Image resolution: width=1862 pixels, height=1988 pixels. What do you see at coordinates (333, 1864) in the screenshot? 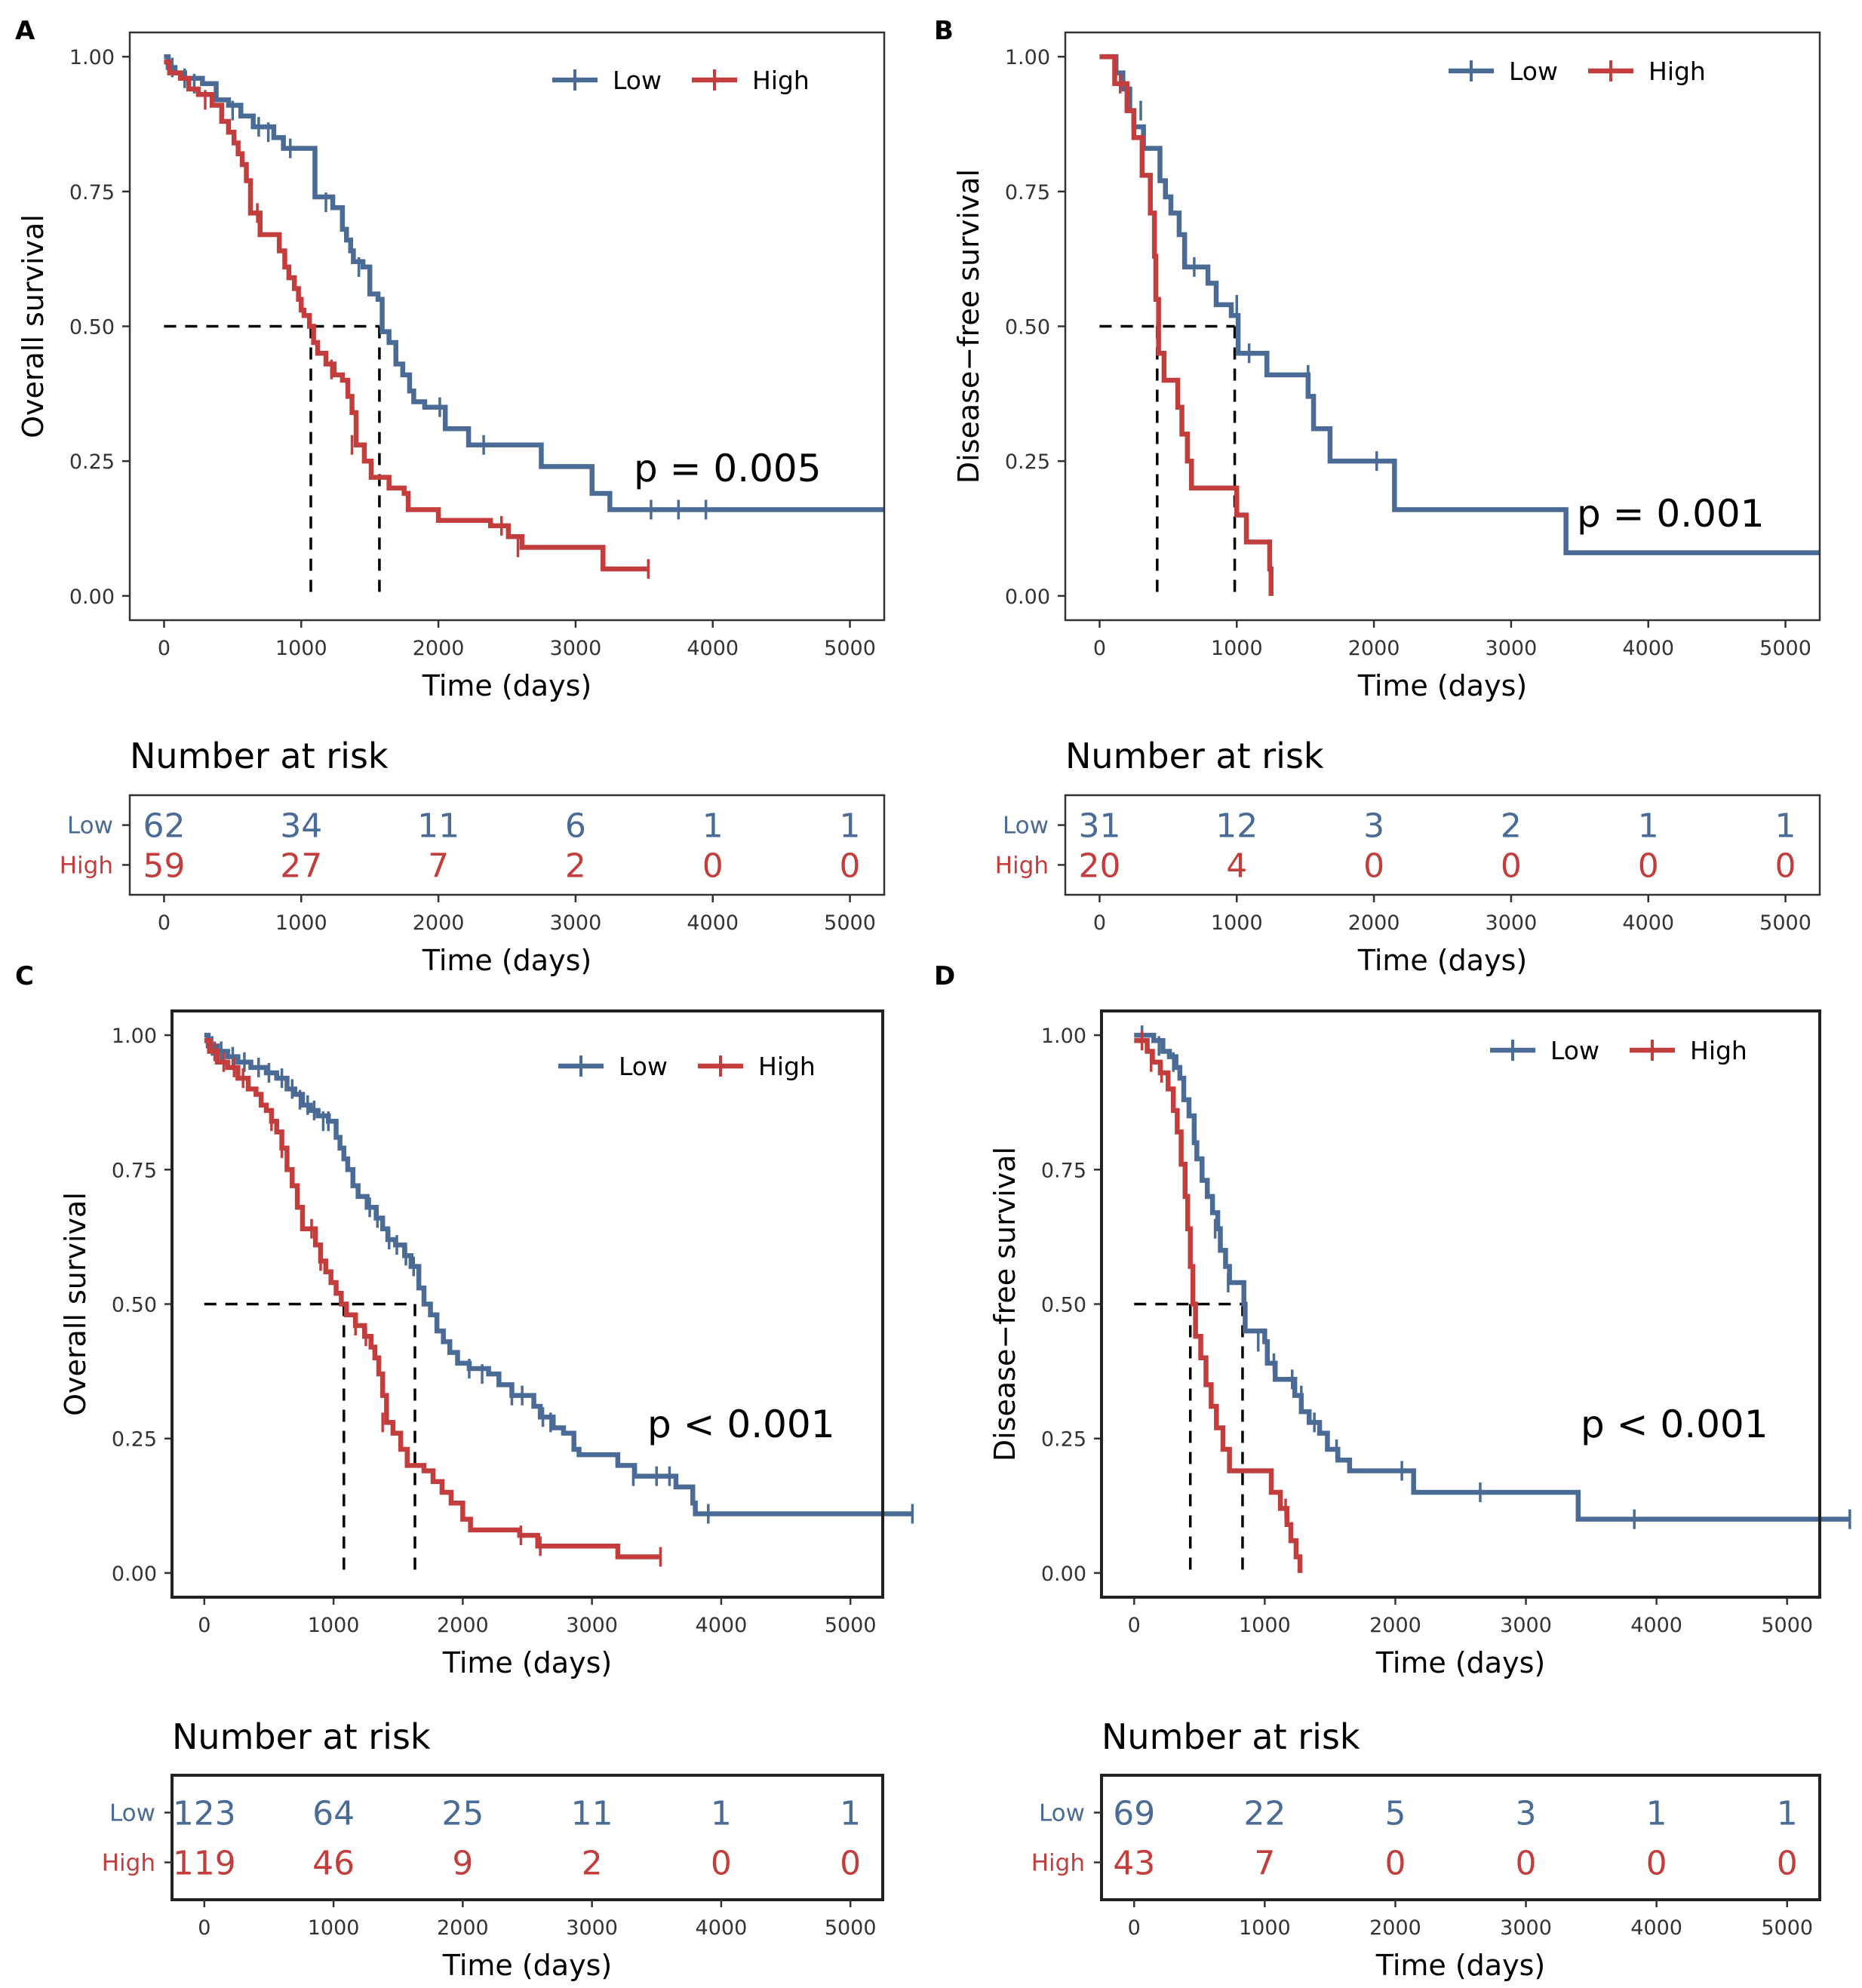
I see `risk-count: 46` at bounding box center [333, 1864].